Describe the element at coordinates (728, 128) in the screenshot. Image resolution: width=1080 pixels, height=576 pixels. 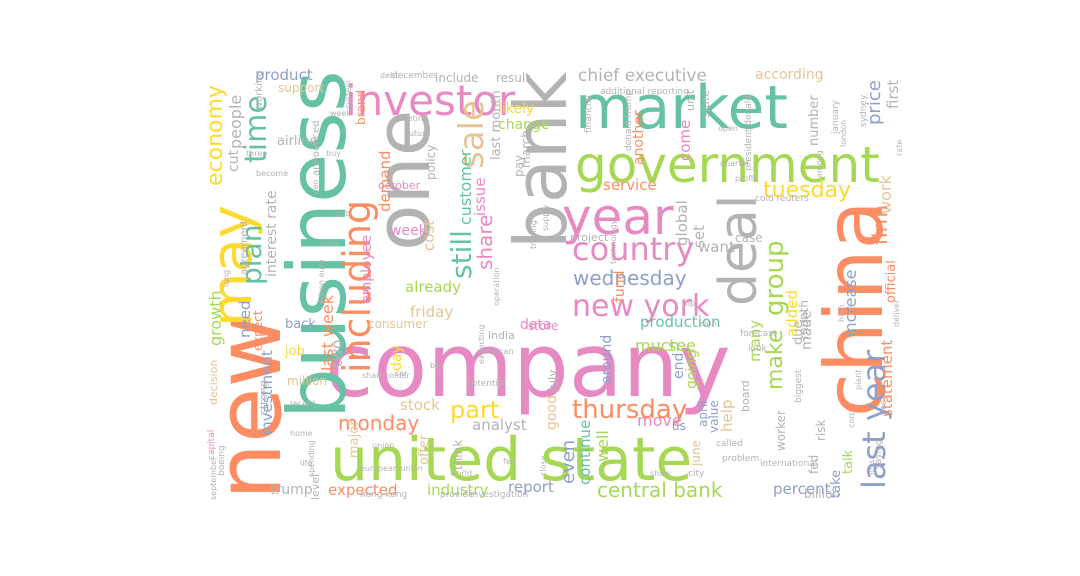
I see `cloud-word: open` at that location.